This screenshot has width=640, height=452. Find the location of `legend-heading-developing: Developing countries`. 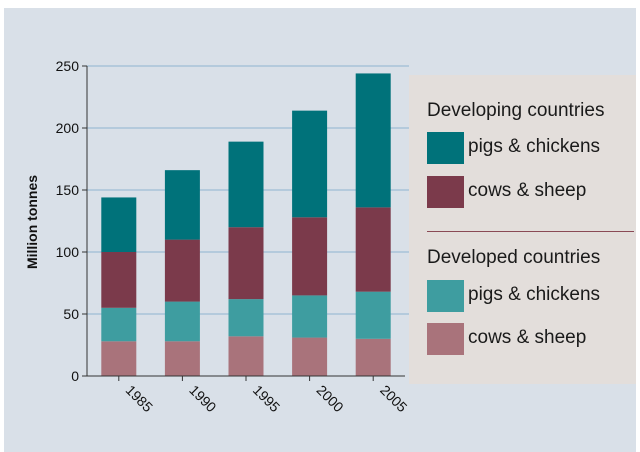

legend-heading-developing: Developing countries is located at coordinates (516, 110).